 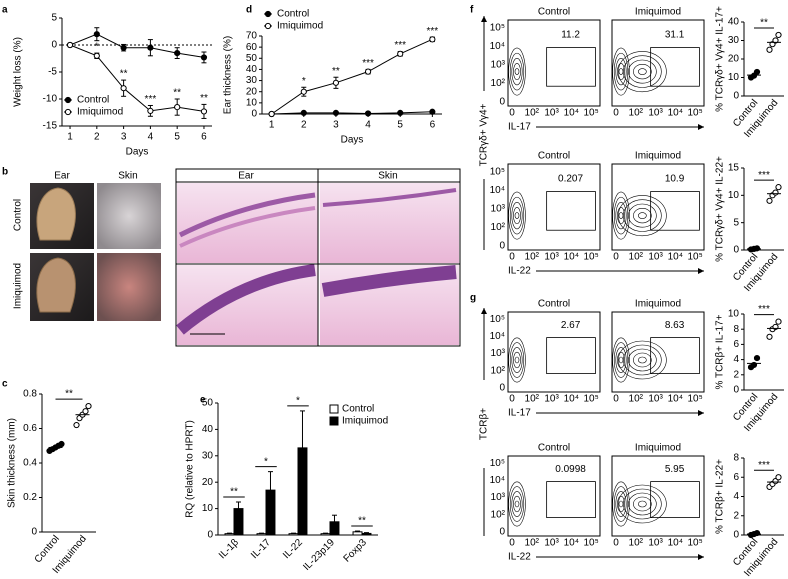 What do you see at coordinates (87, 246) in the screenshot?
I see `photo-panel: Ear Skin Control Imiquimod` at bounding box center [87, 246].